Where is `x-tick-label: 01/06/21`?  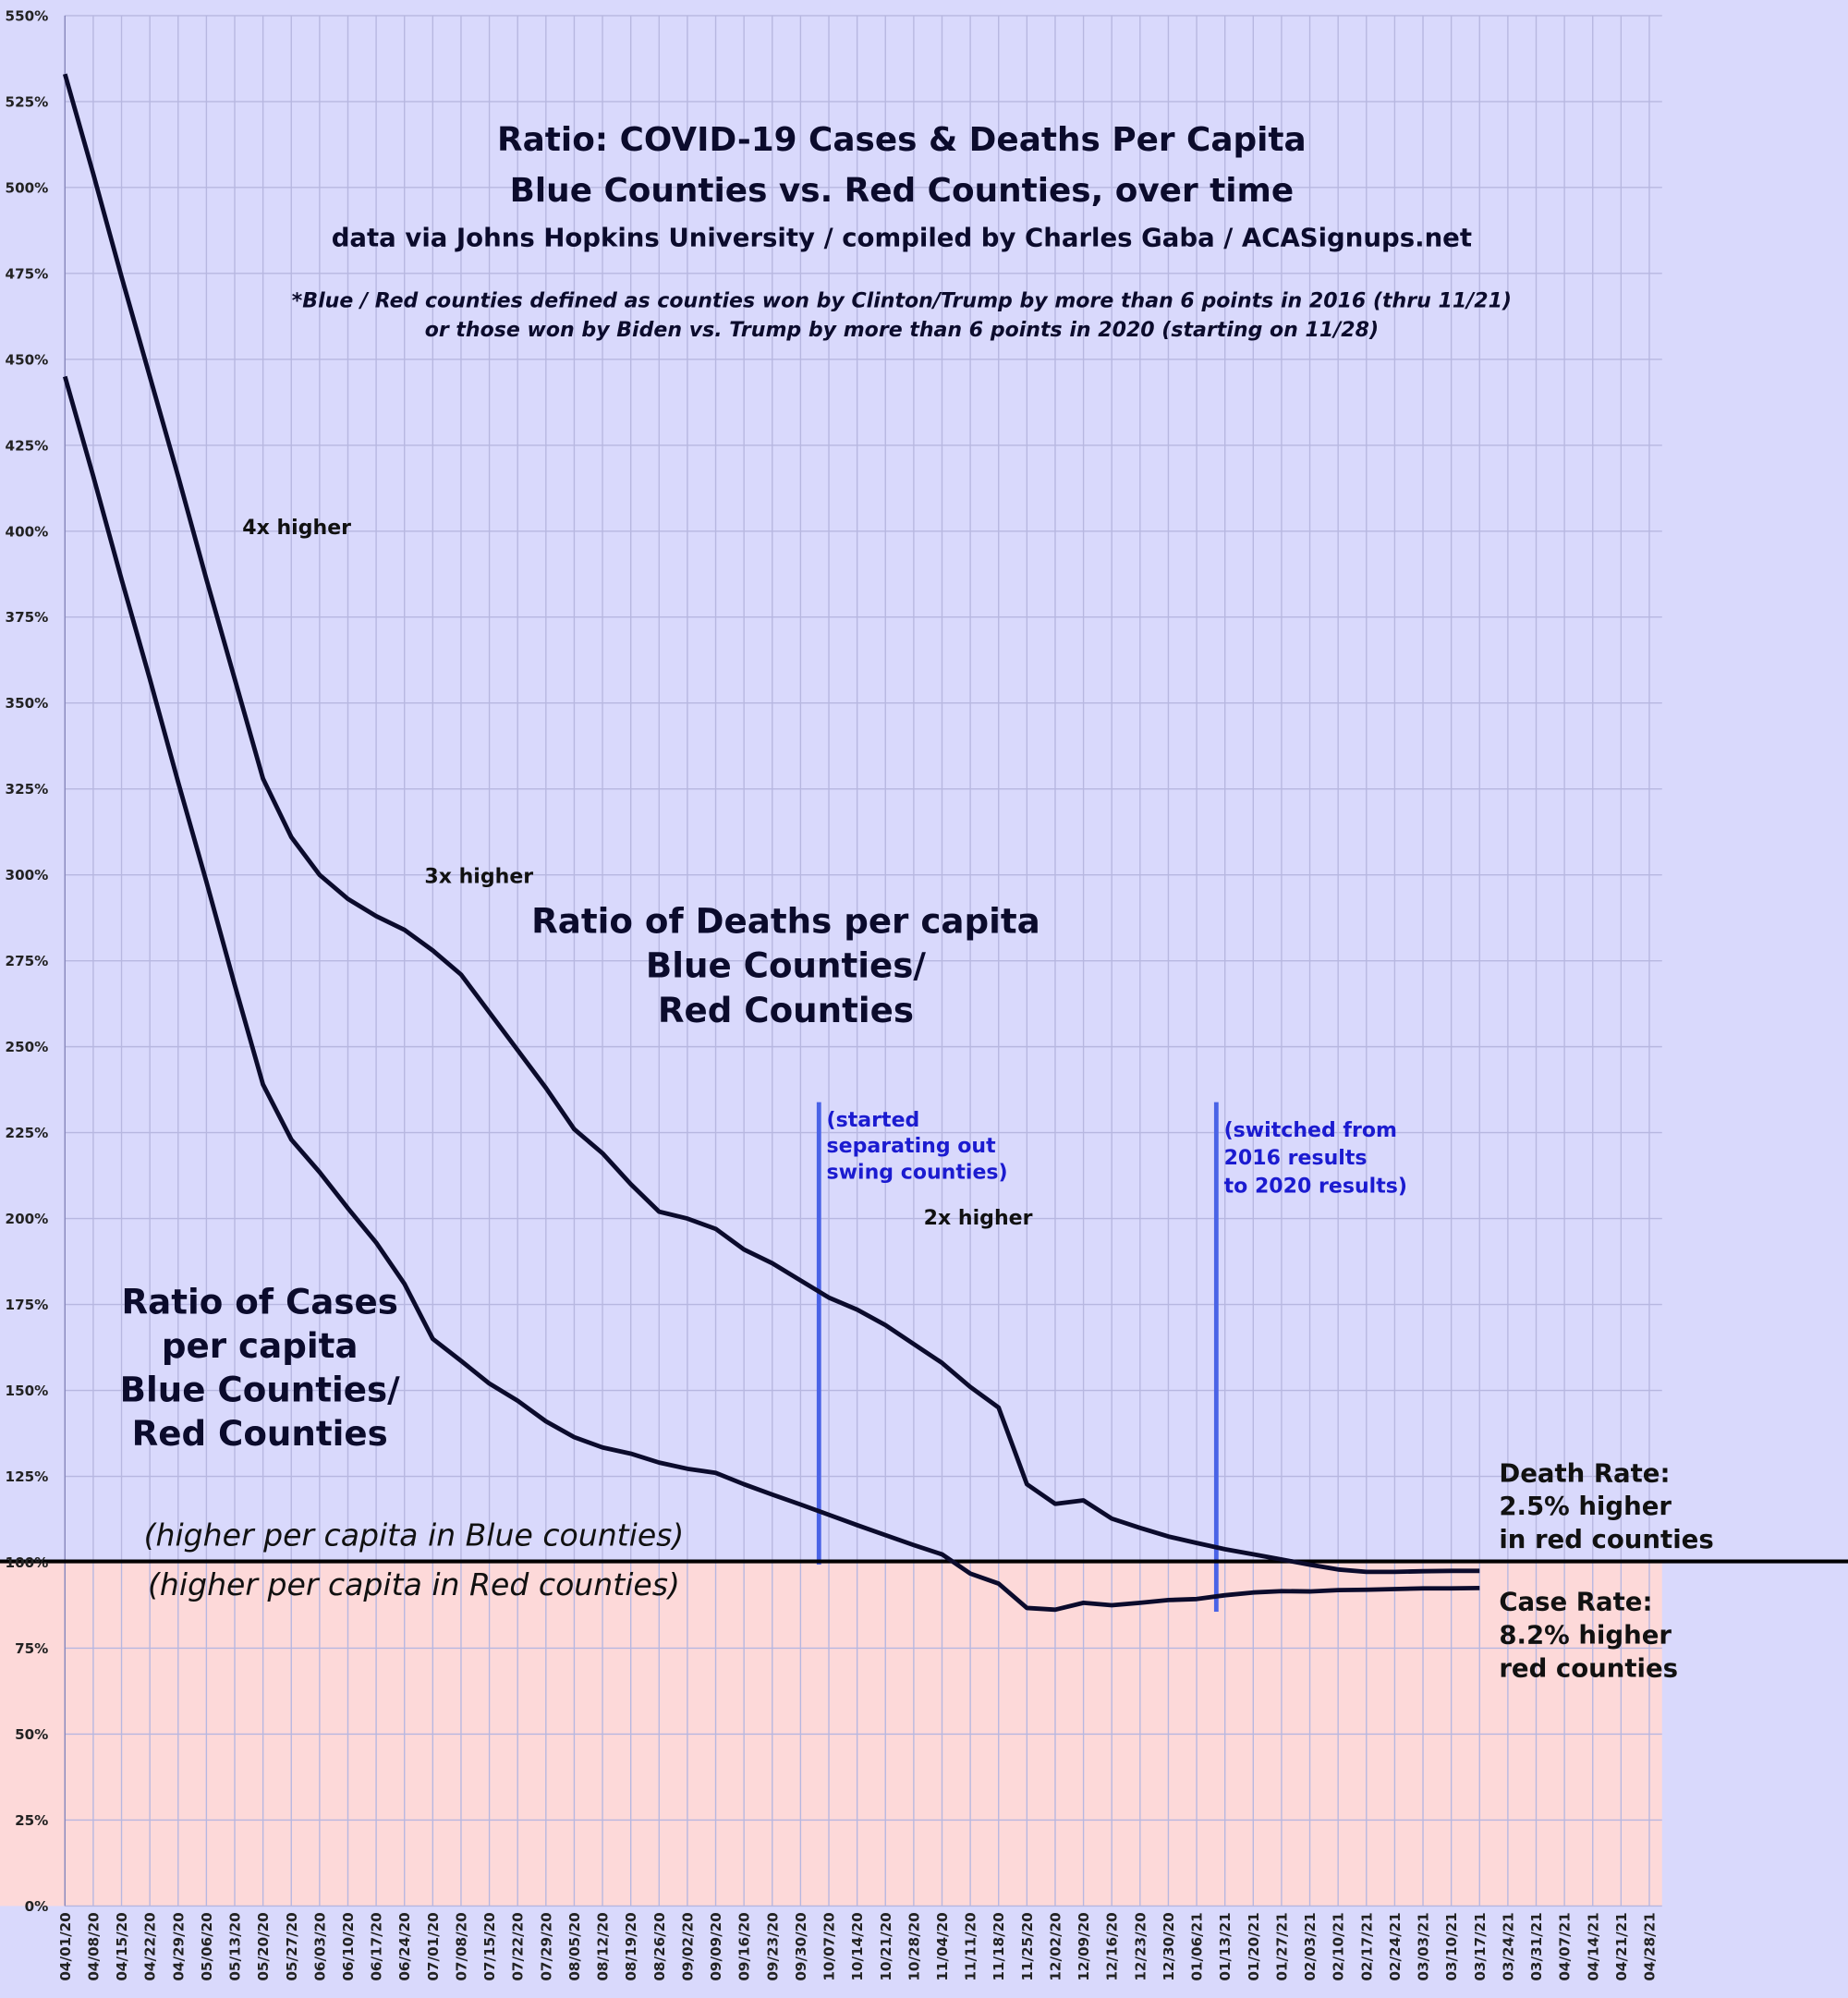
x-tick-label: 01/06/21 is located at coordinates (1197, 1946).